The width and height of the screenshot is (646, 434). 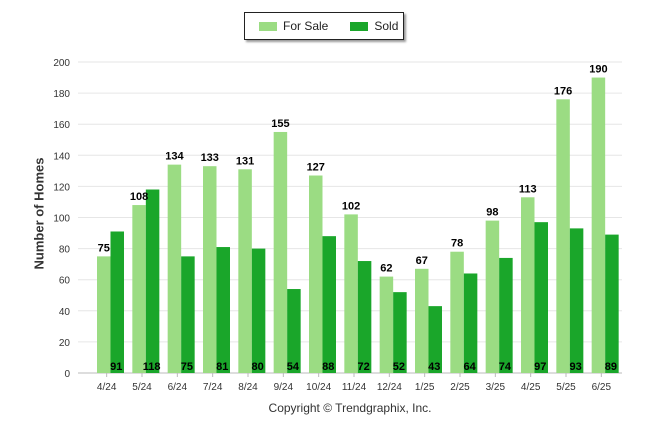 What do you see at coordinates (611, 367) in the screenshot?
I see `data-label-sold: 89` at bounding box center [611, 367].